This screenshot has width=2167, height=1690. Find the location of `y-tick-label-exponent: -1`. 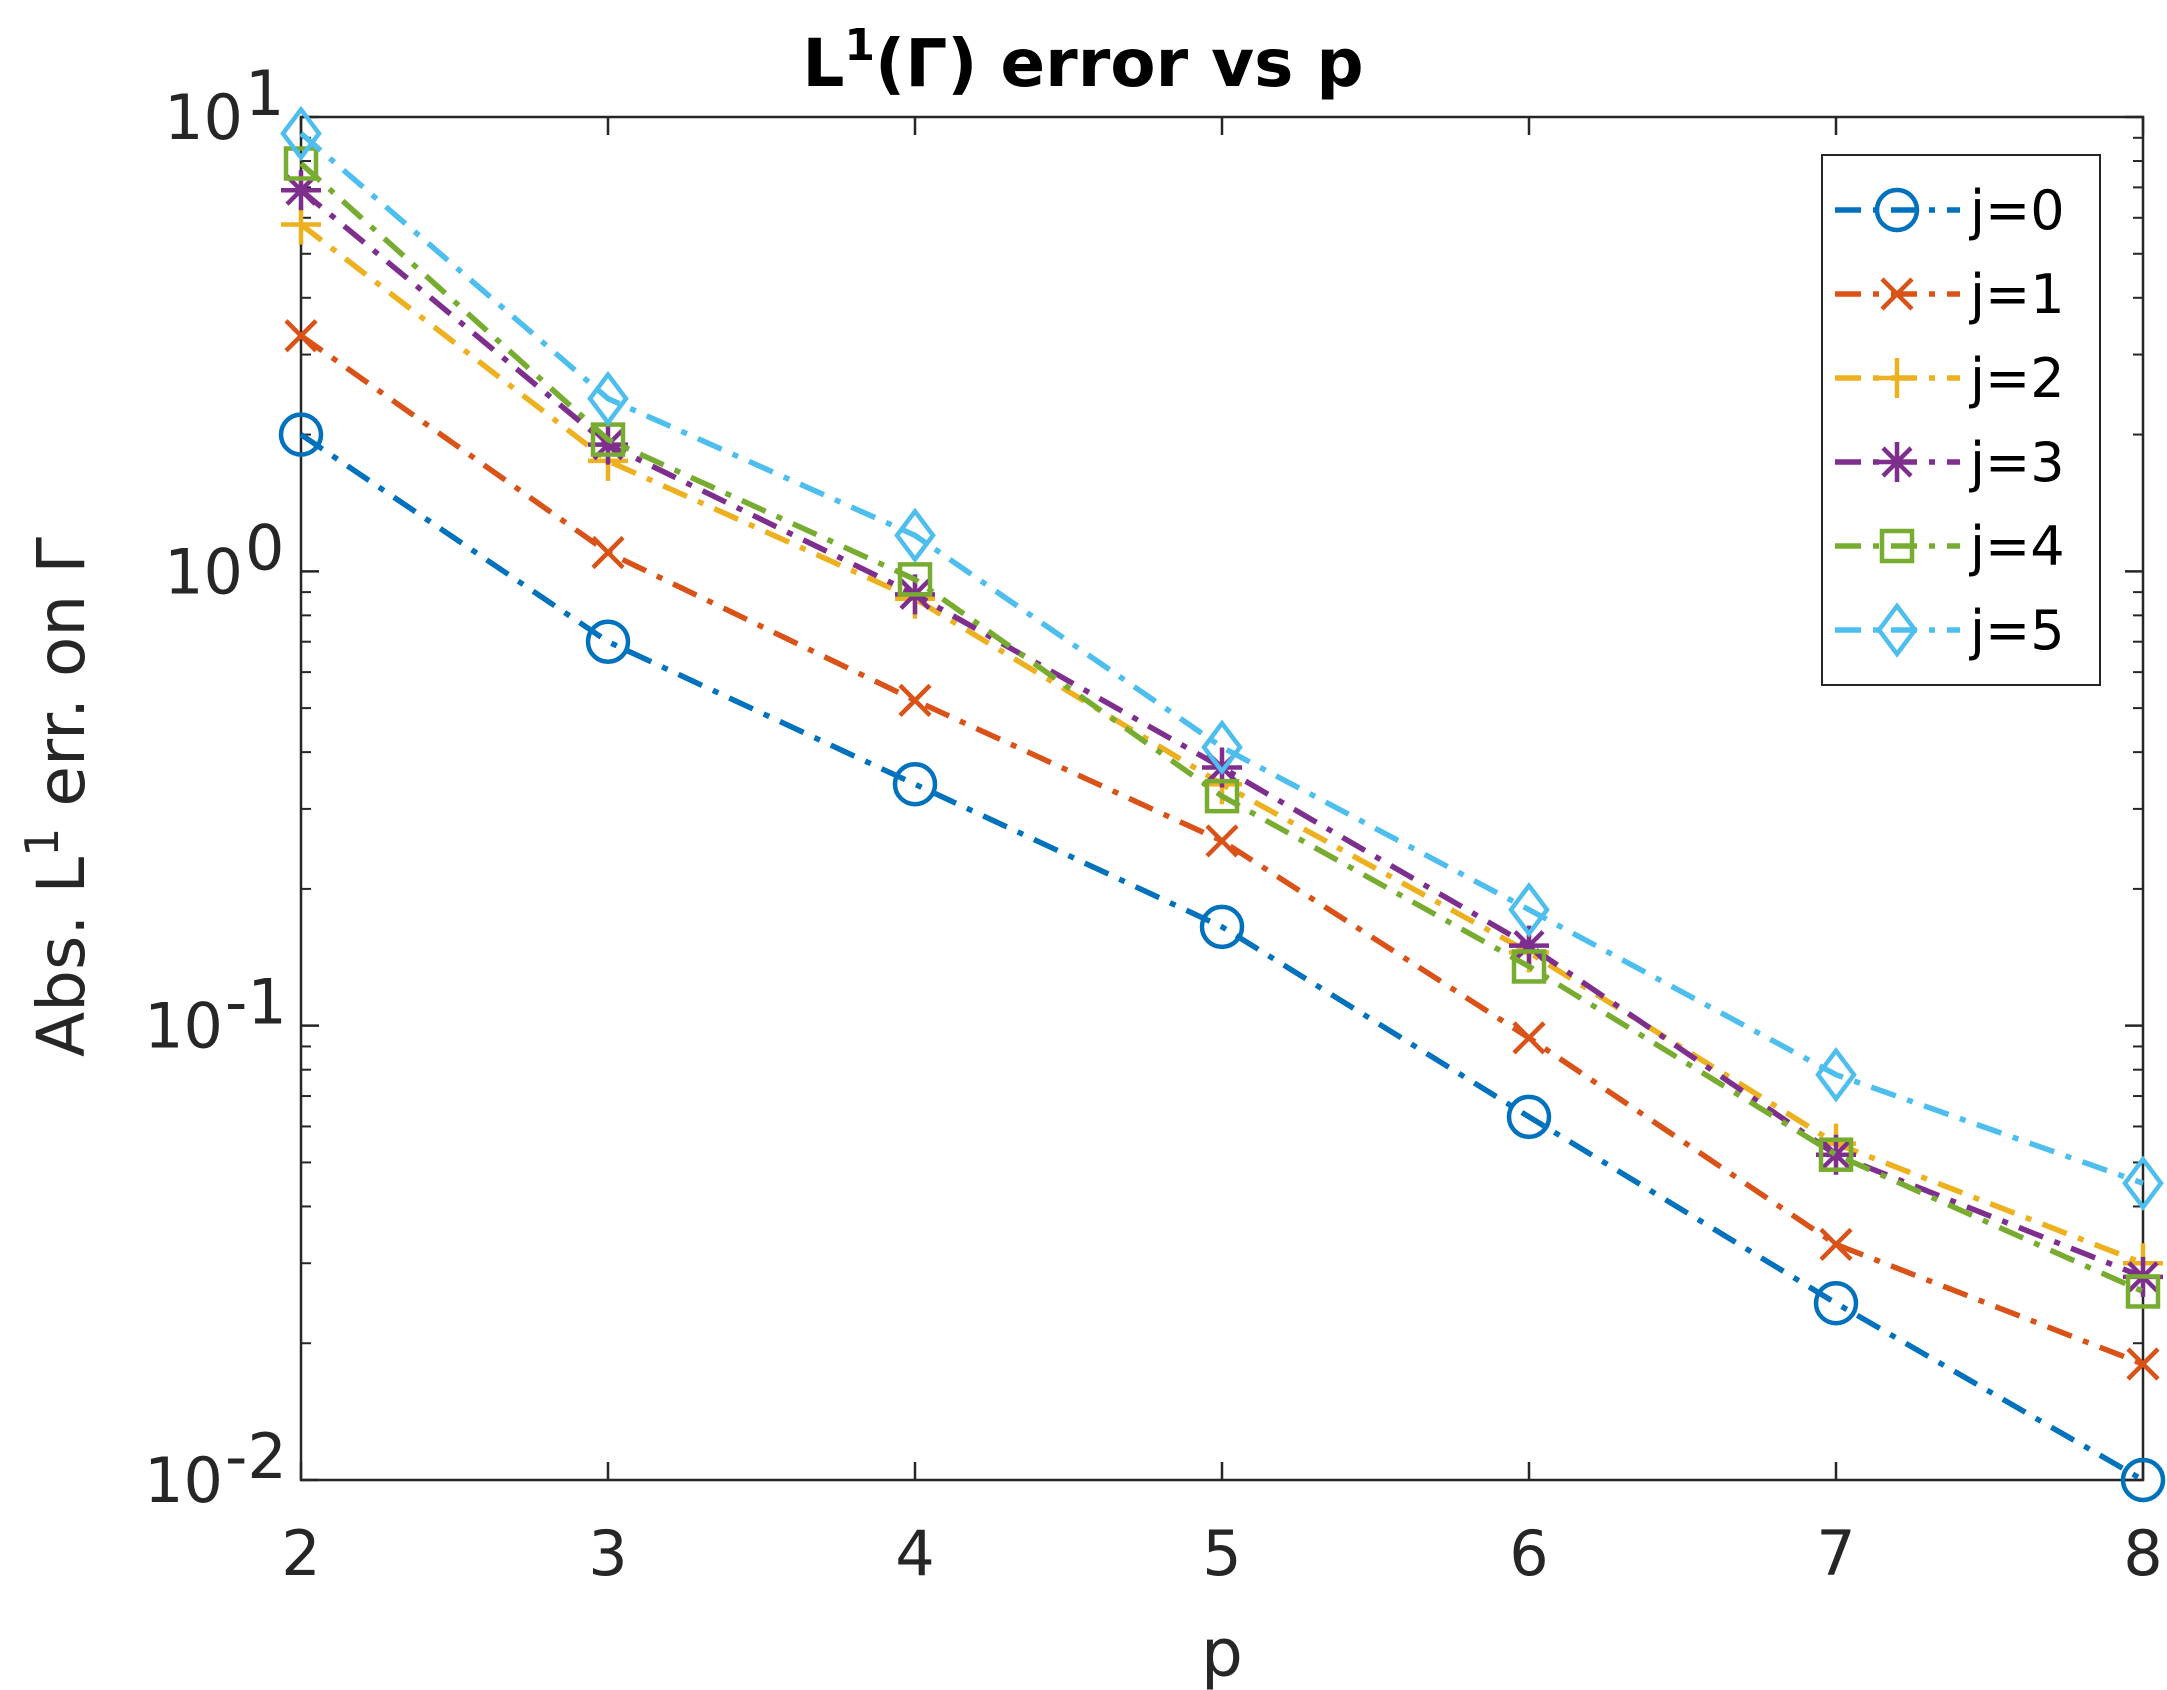

y-tick-label-exponent: -1 is located at coordinates (256, 1002).